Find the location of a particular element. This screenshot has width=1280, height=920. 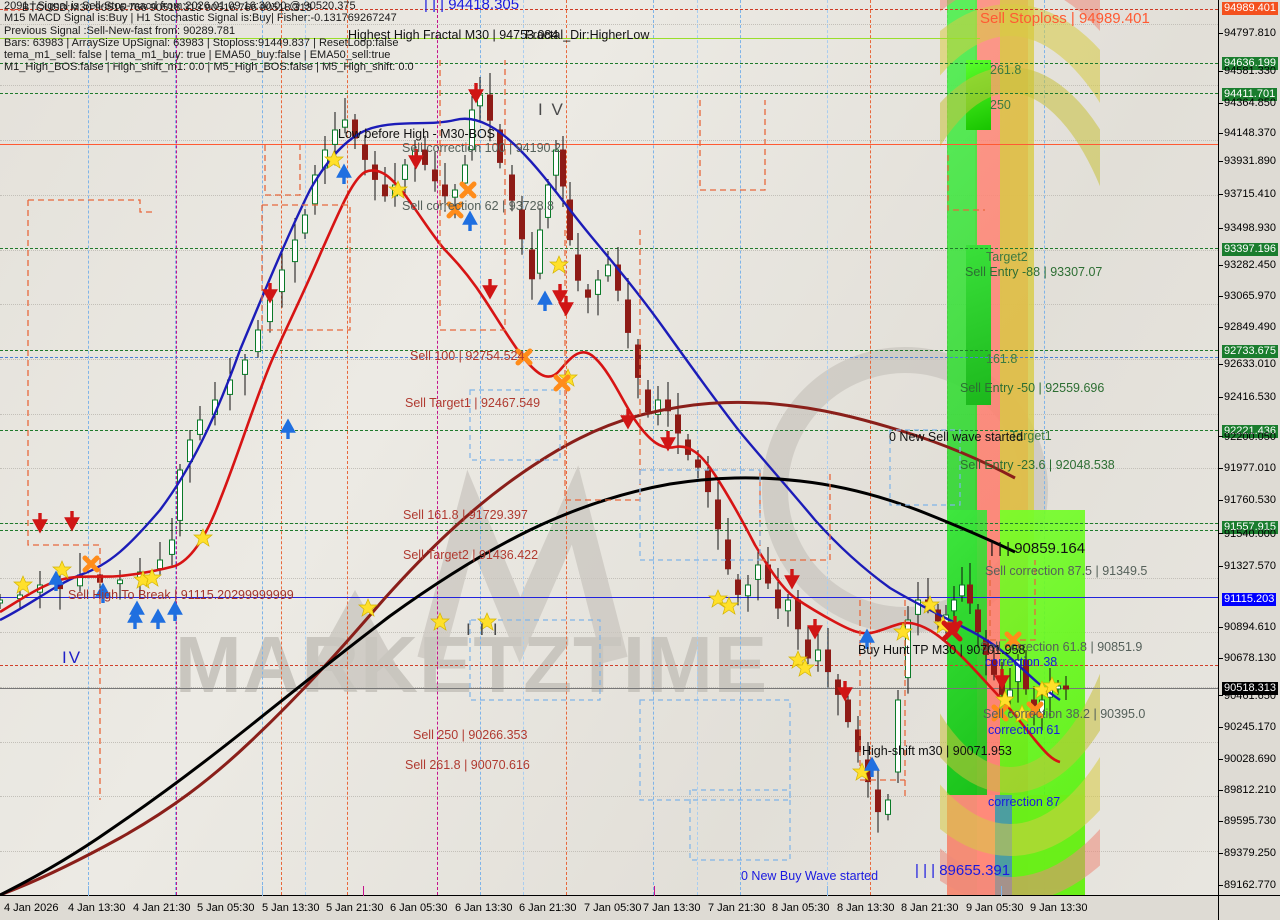

price-label: 90678.130 is located at coordinates (1250, 658).